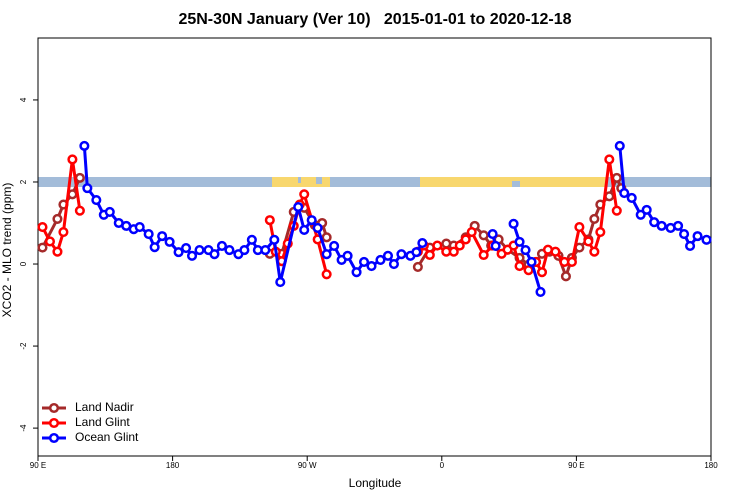 The image size is (750, 500). I want to click on x-axis-label: Longitude, so click(375, 483).